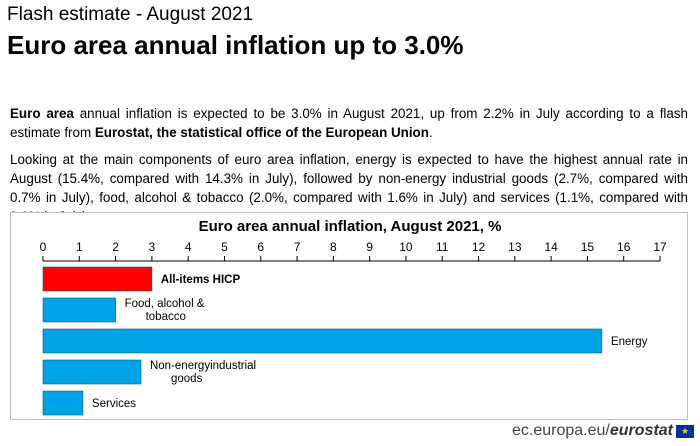 This screenshot has height=446, width=700. What do you see at coordinates (624, 247) in the screenshot?
I see `x-tick-label: 16` at bounding box center [624, 247].